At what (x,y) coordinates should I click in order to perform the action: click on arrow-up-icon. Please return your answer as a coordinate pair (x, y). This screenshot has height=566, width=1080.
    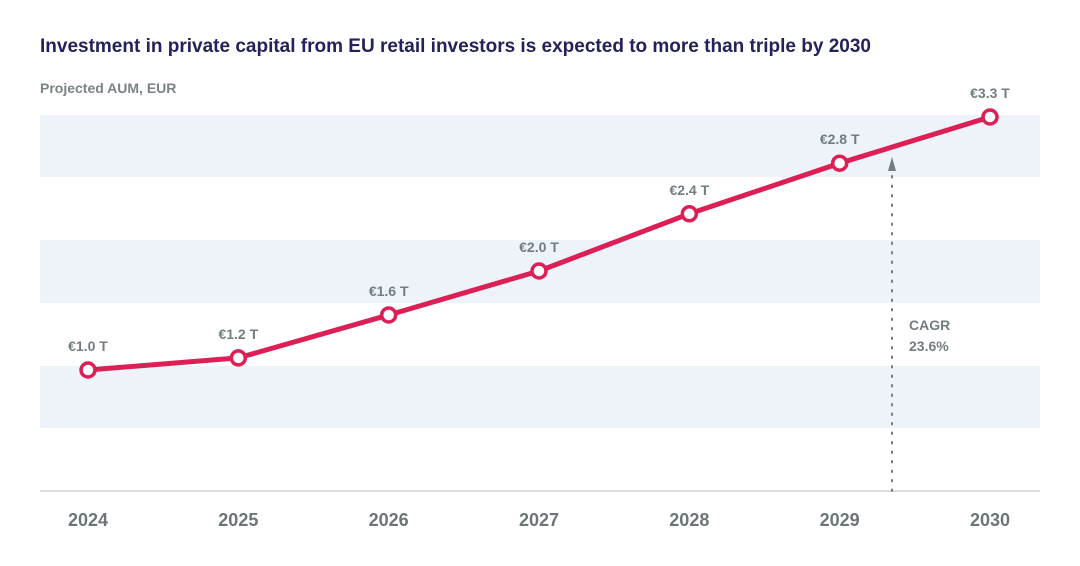
    Looking at the image, I should click on (892, 164).